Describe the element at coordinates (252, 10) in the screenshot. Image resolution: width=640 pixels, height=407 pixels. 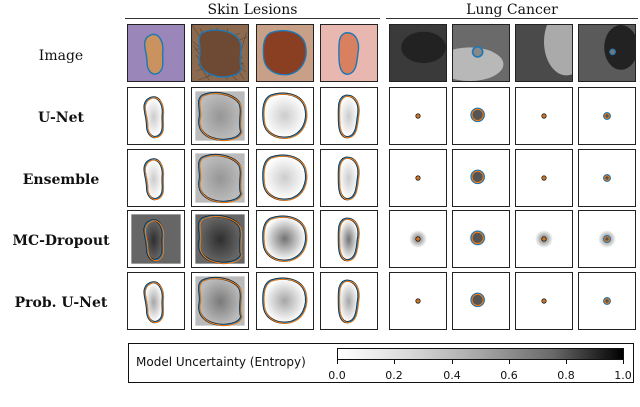
I see `group-header-skin-lesions: Skin Lesions` at that location.